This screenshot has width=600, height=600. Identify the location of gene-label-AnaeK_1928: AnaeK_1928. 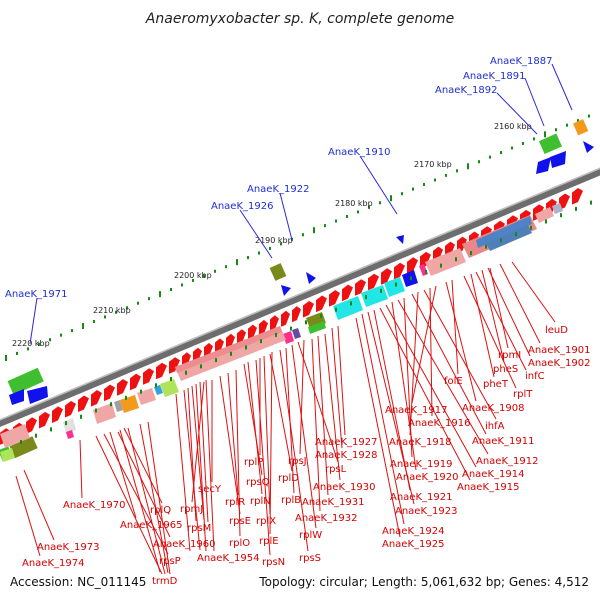
(346, 455).